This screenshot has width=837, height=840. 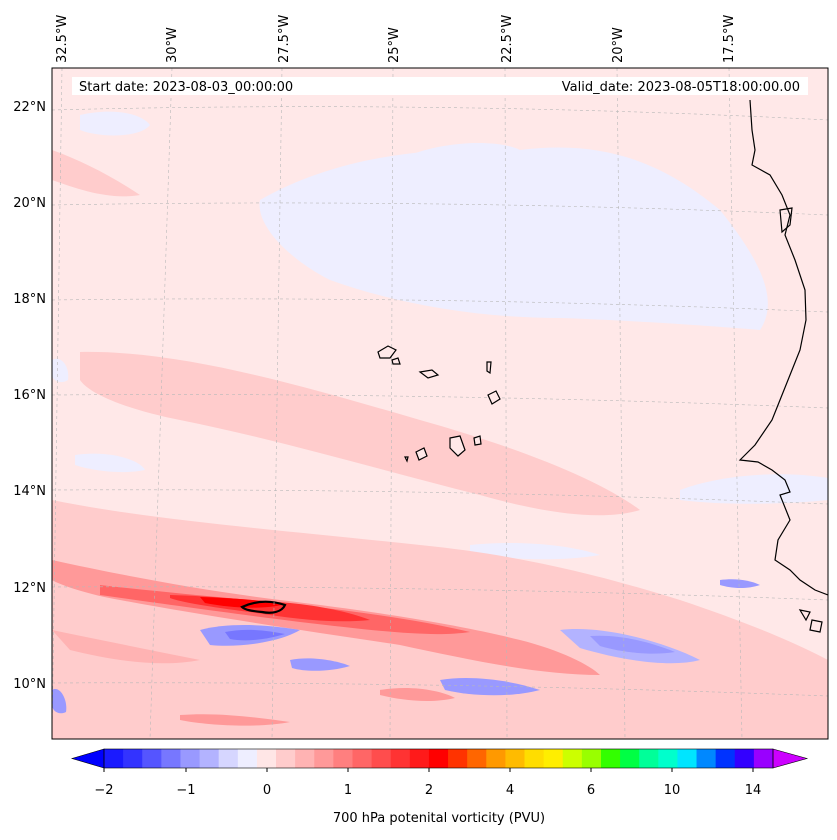 I want to click on lon-label-32-5w: 32.5°W, so click(x=62, y=39).